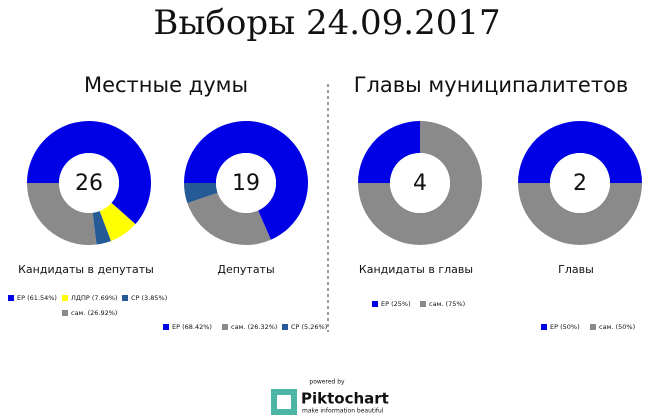  I want to click on caption: Главы, so click(576, 269).